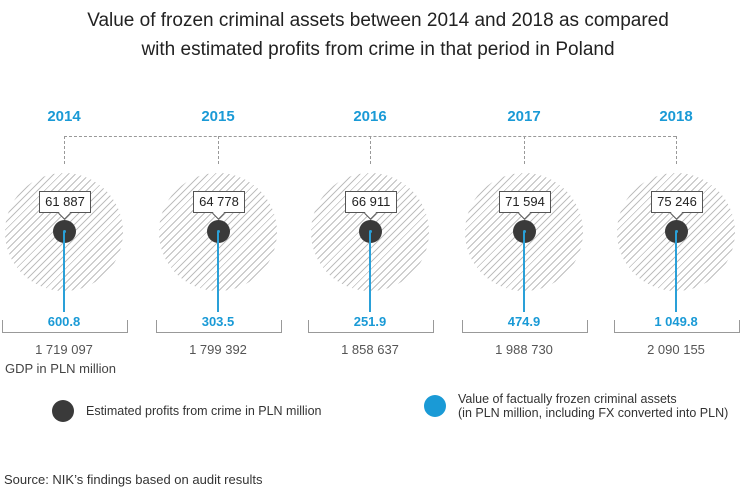 The image size is (756, 495). I want to click on gdp-value: 1 988 730, so click(524, 349).